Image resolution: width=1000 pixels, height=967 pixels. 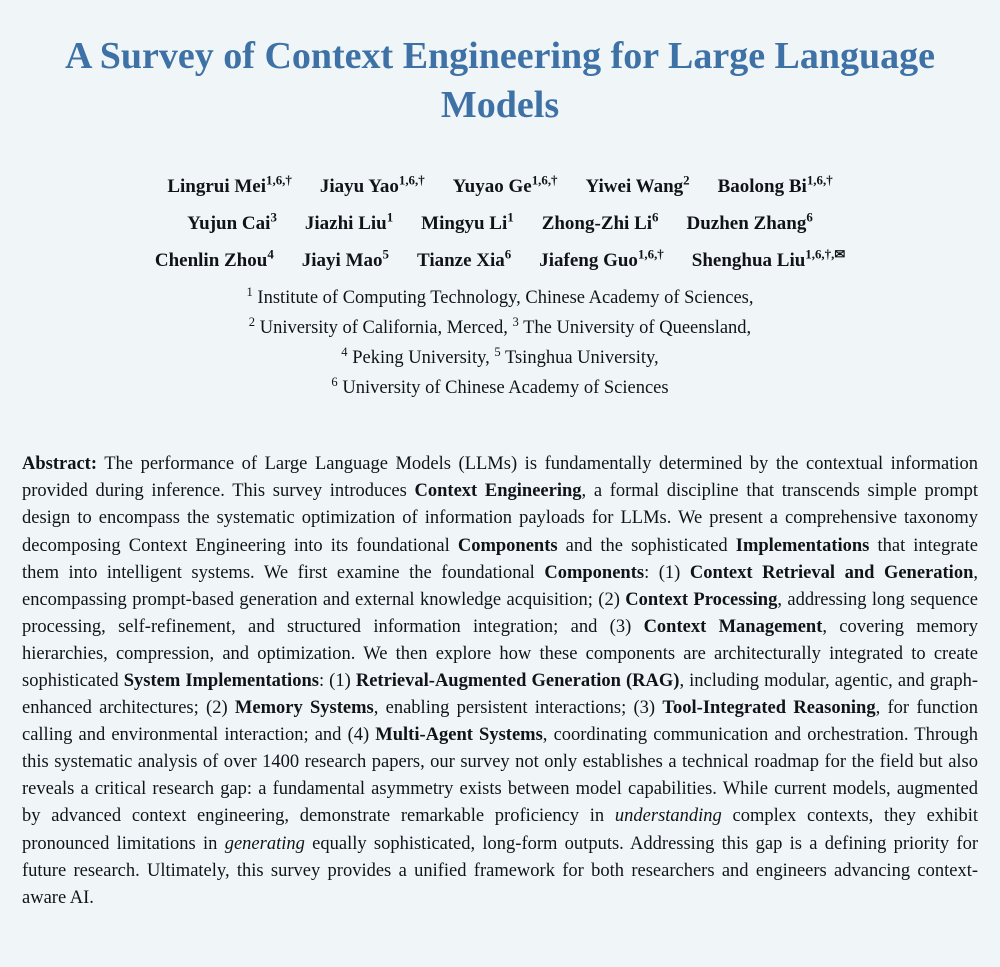 I want to click on author-name: Mingyu Li1, so click(x=467, y=221).